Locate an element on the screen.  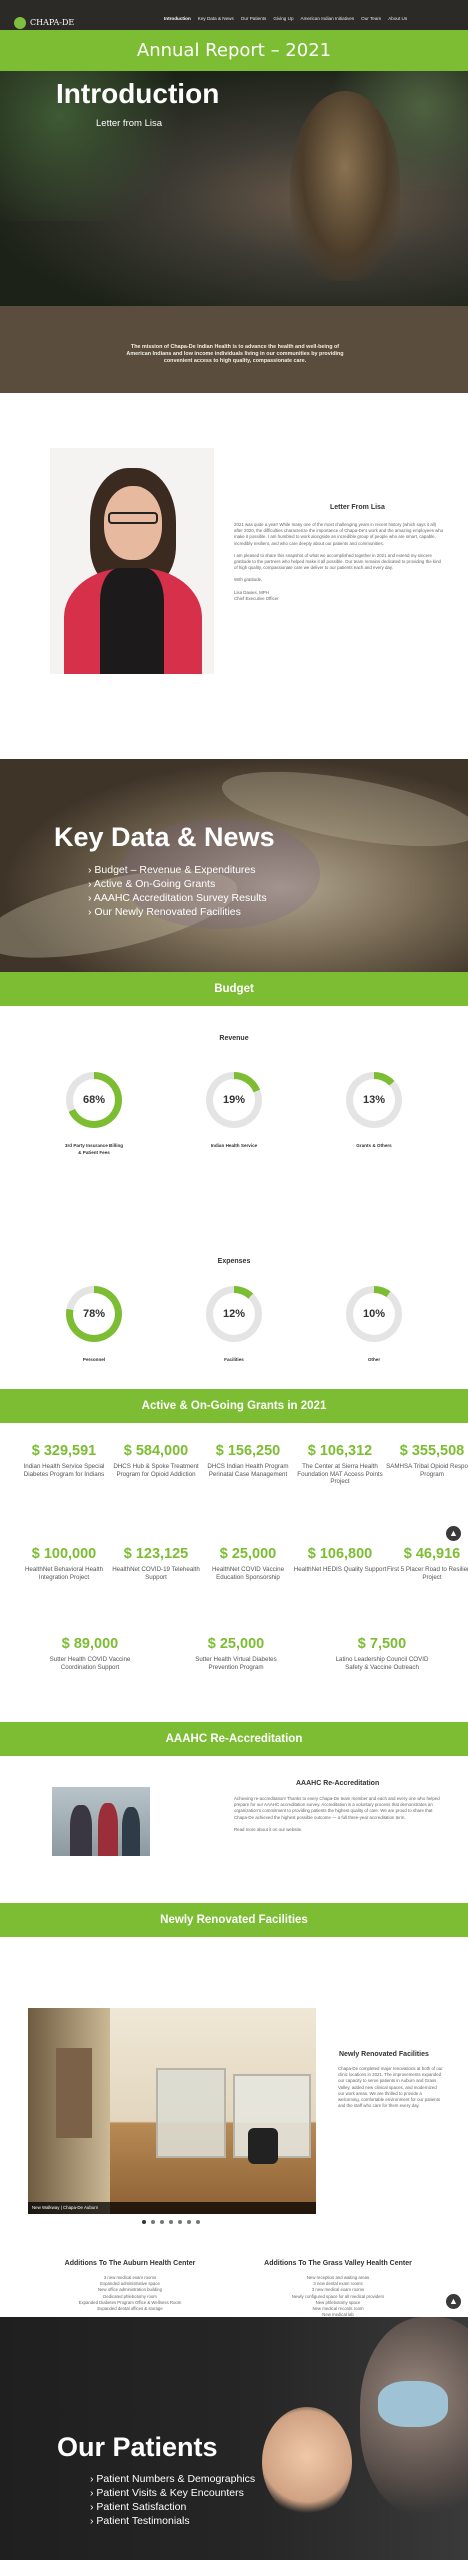
revenue-donut: 13% is located at coordinates (374, 1100).